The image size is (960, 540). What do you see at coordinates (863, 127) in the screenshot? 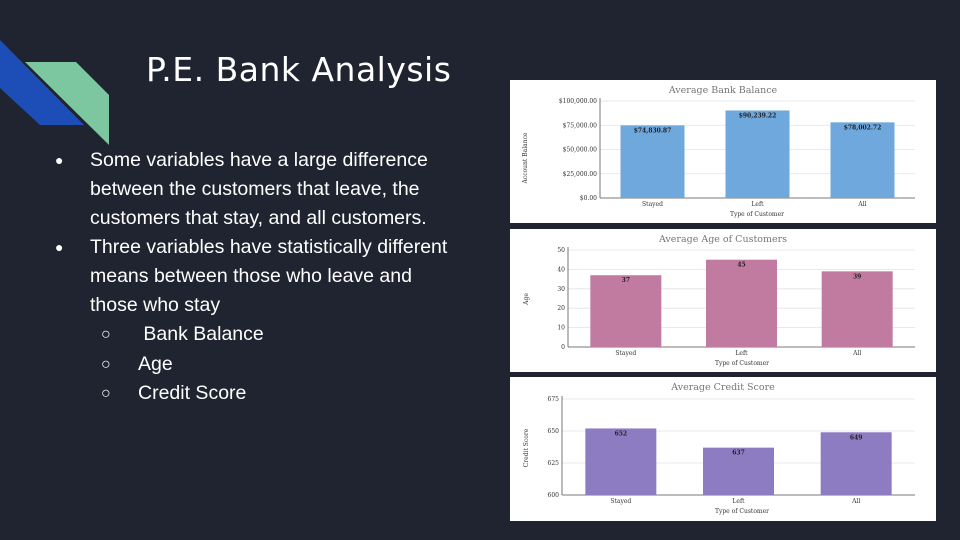
I see `data-label: $78,002.72` at bounding box center [863, 127].